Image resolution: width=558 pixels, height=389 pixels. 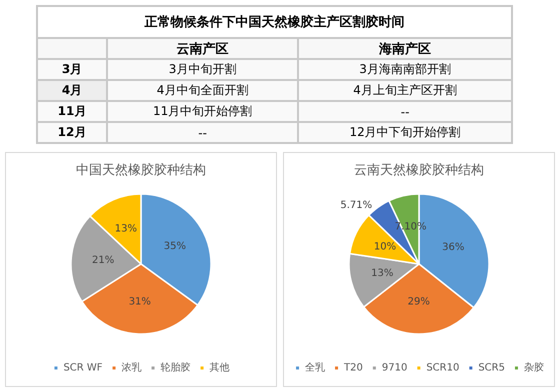 I want to click on text: 12月, so click(x=72, y=132).